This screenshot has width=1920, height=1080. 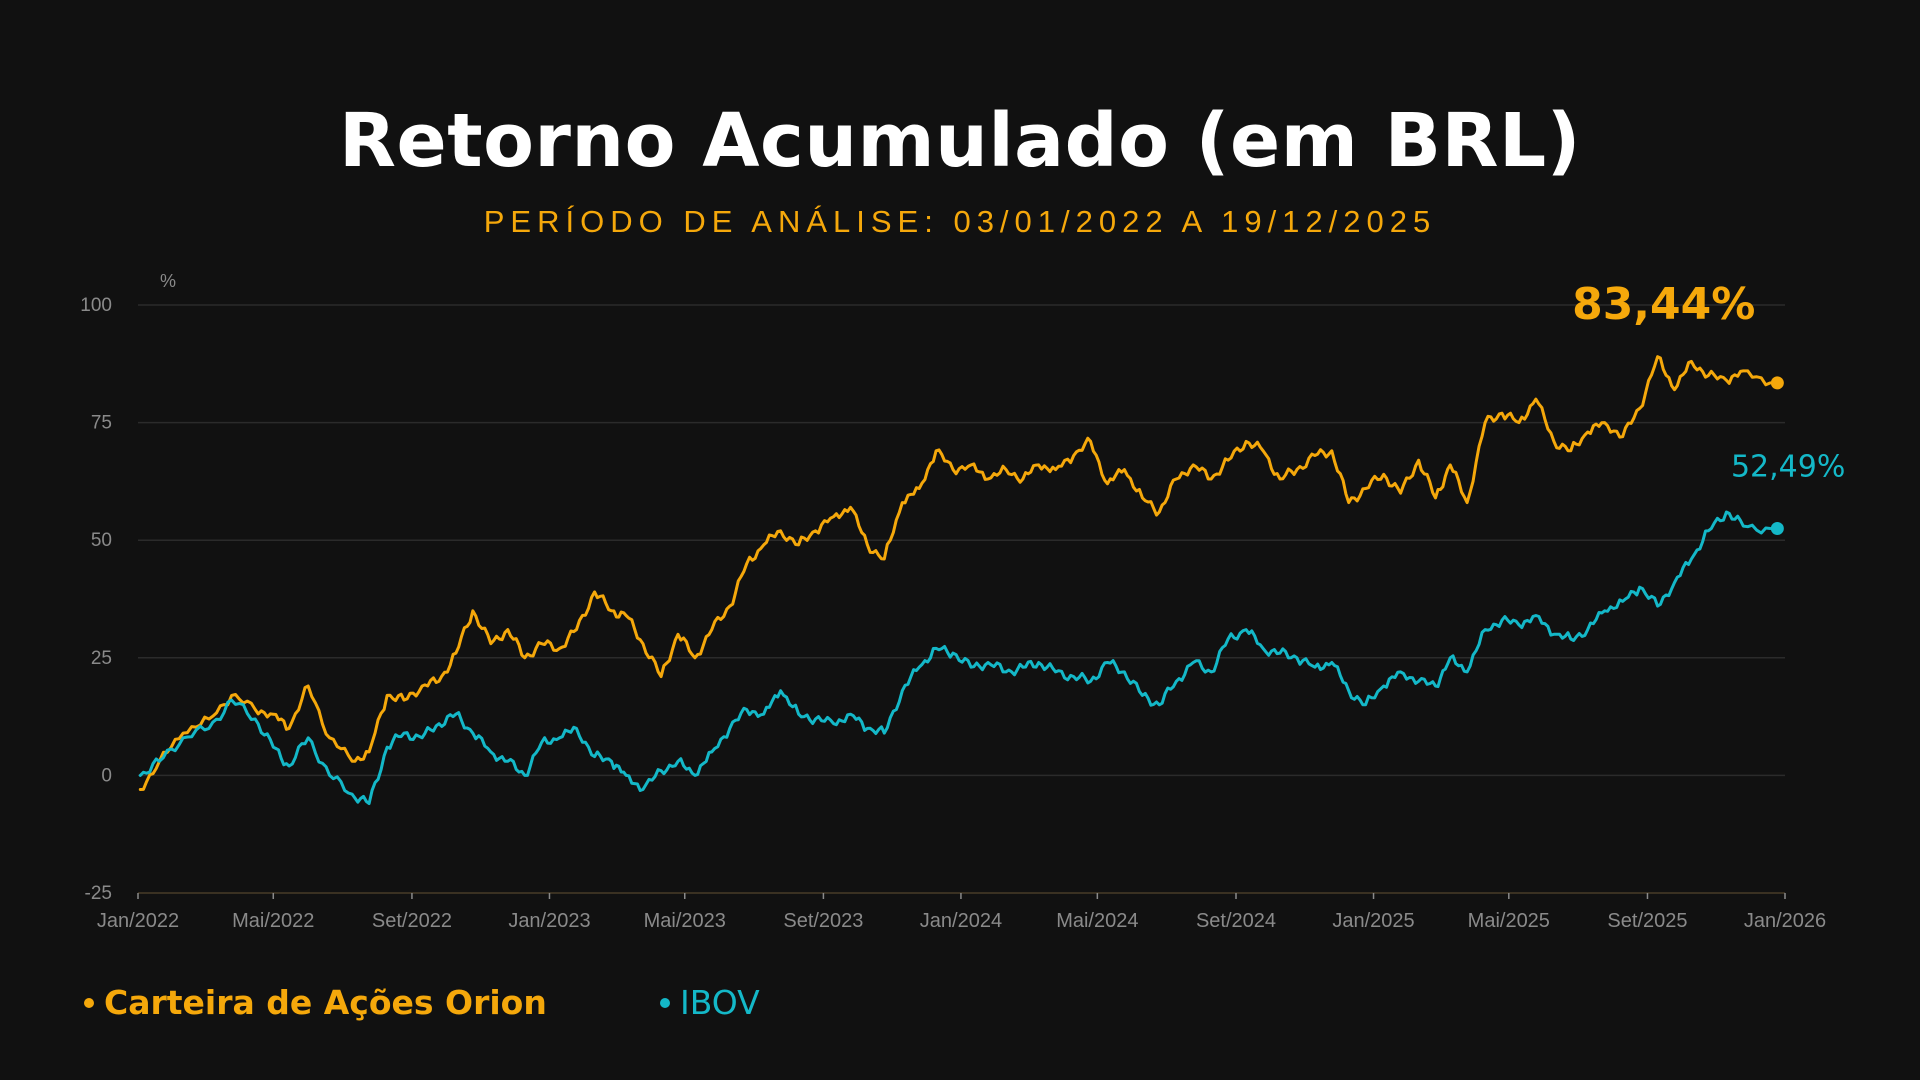 What do you see at coordinates (961, 921) in the screenshot?
I see `x-tick-label: Jan/2024` at bounding box center [961, 921].